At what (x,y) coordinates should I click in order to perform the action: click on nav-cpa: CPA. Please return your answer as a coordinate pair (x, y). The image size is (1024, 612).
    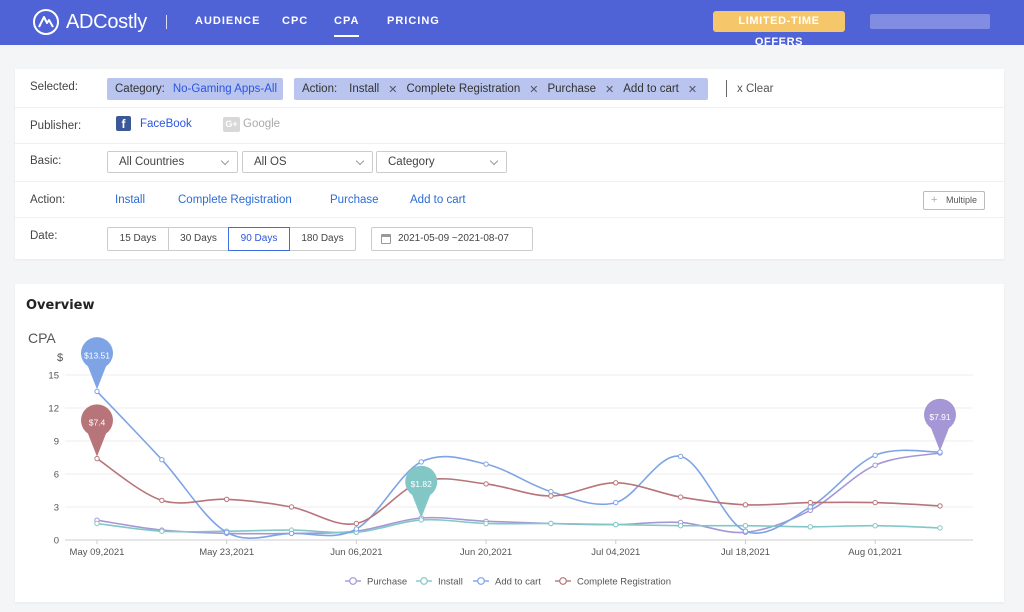
    Looking at the image, I should click on (347, 26).